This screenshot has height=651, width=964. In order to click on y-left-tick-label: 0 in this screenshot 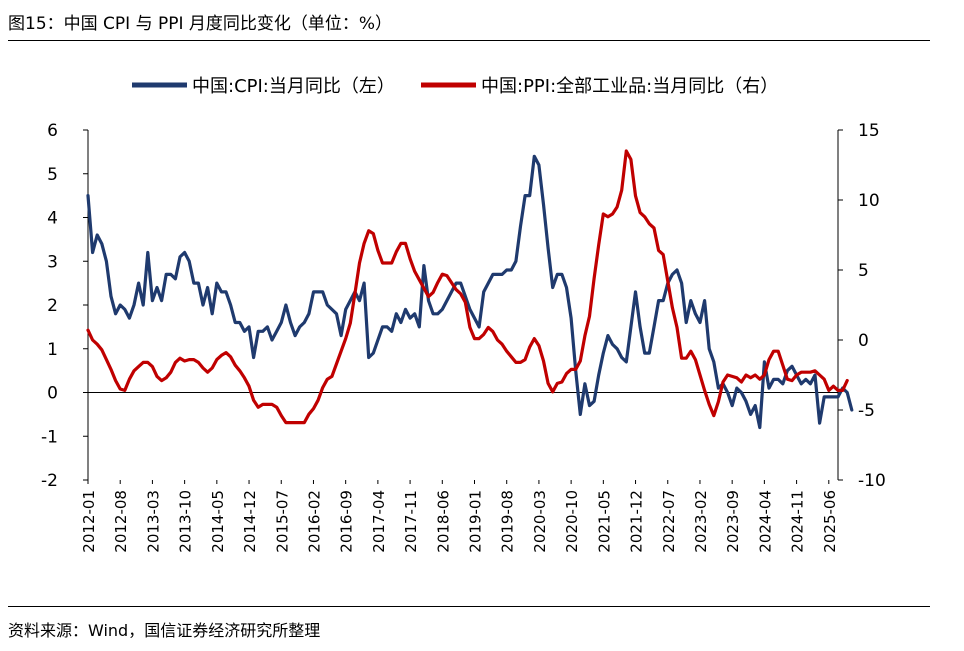, I will do `click(52, 394)`.